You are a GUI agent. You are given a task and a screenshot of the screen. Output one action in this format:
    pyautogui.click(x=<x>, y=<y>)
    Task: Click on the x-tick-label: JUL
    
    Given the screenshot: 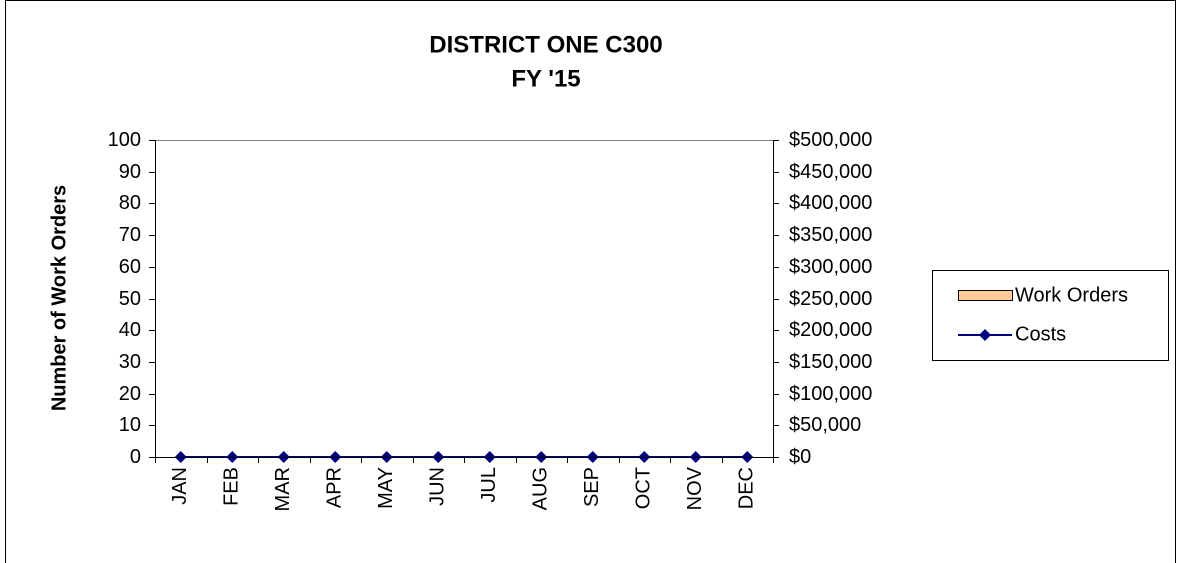 What is the action you would take?
    pyautogui.click(x=489, y=485)
    